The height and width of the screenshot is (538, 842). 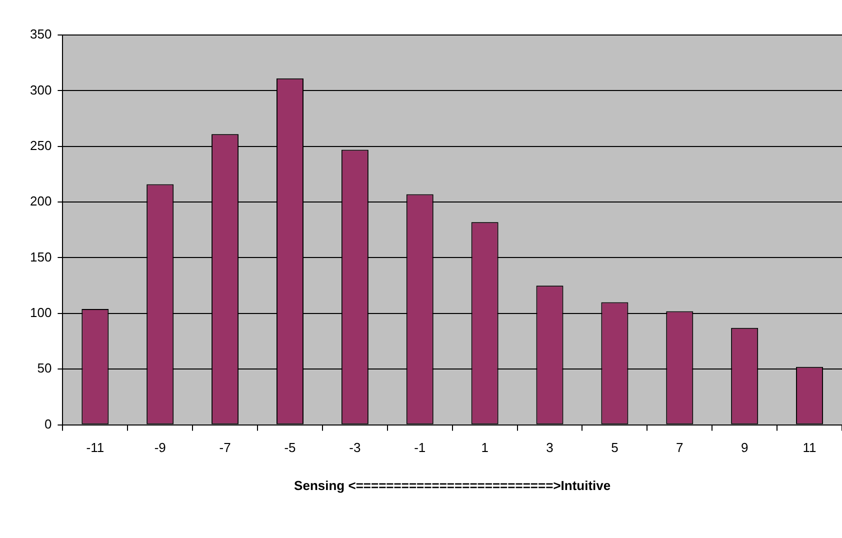 I want to click on x-tick-label: 3, so click(x=550, y=448).